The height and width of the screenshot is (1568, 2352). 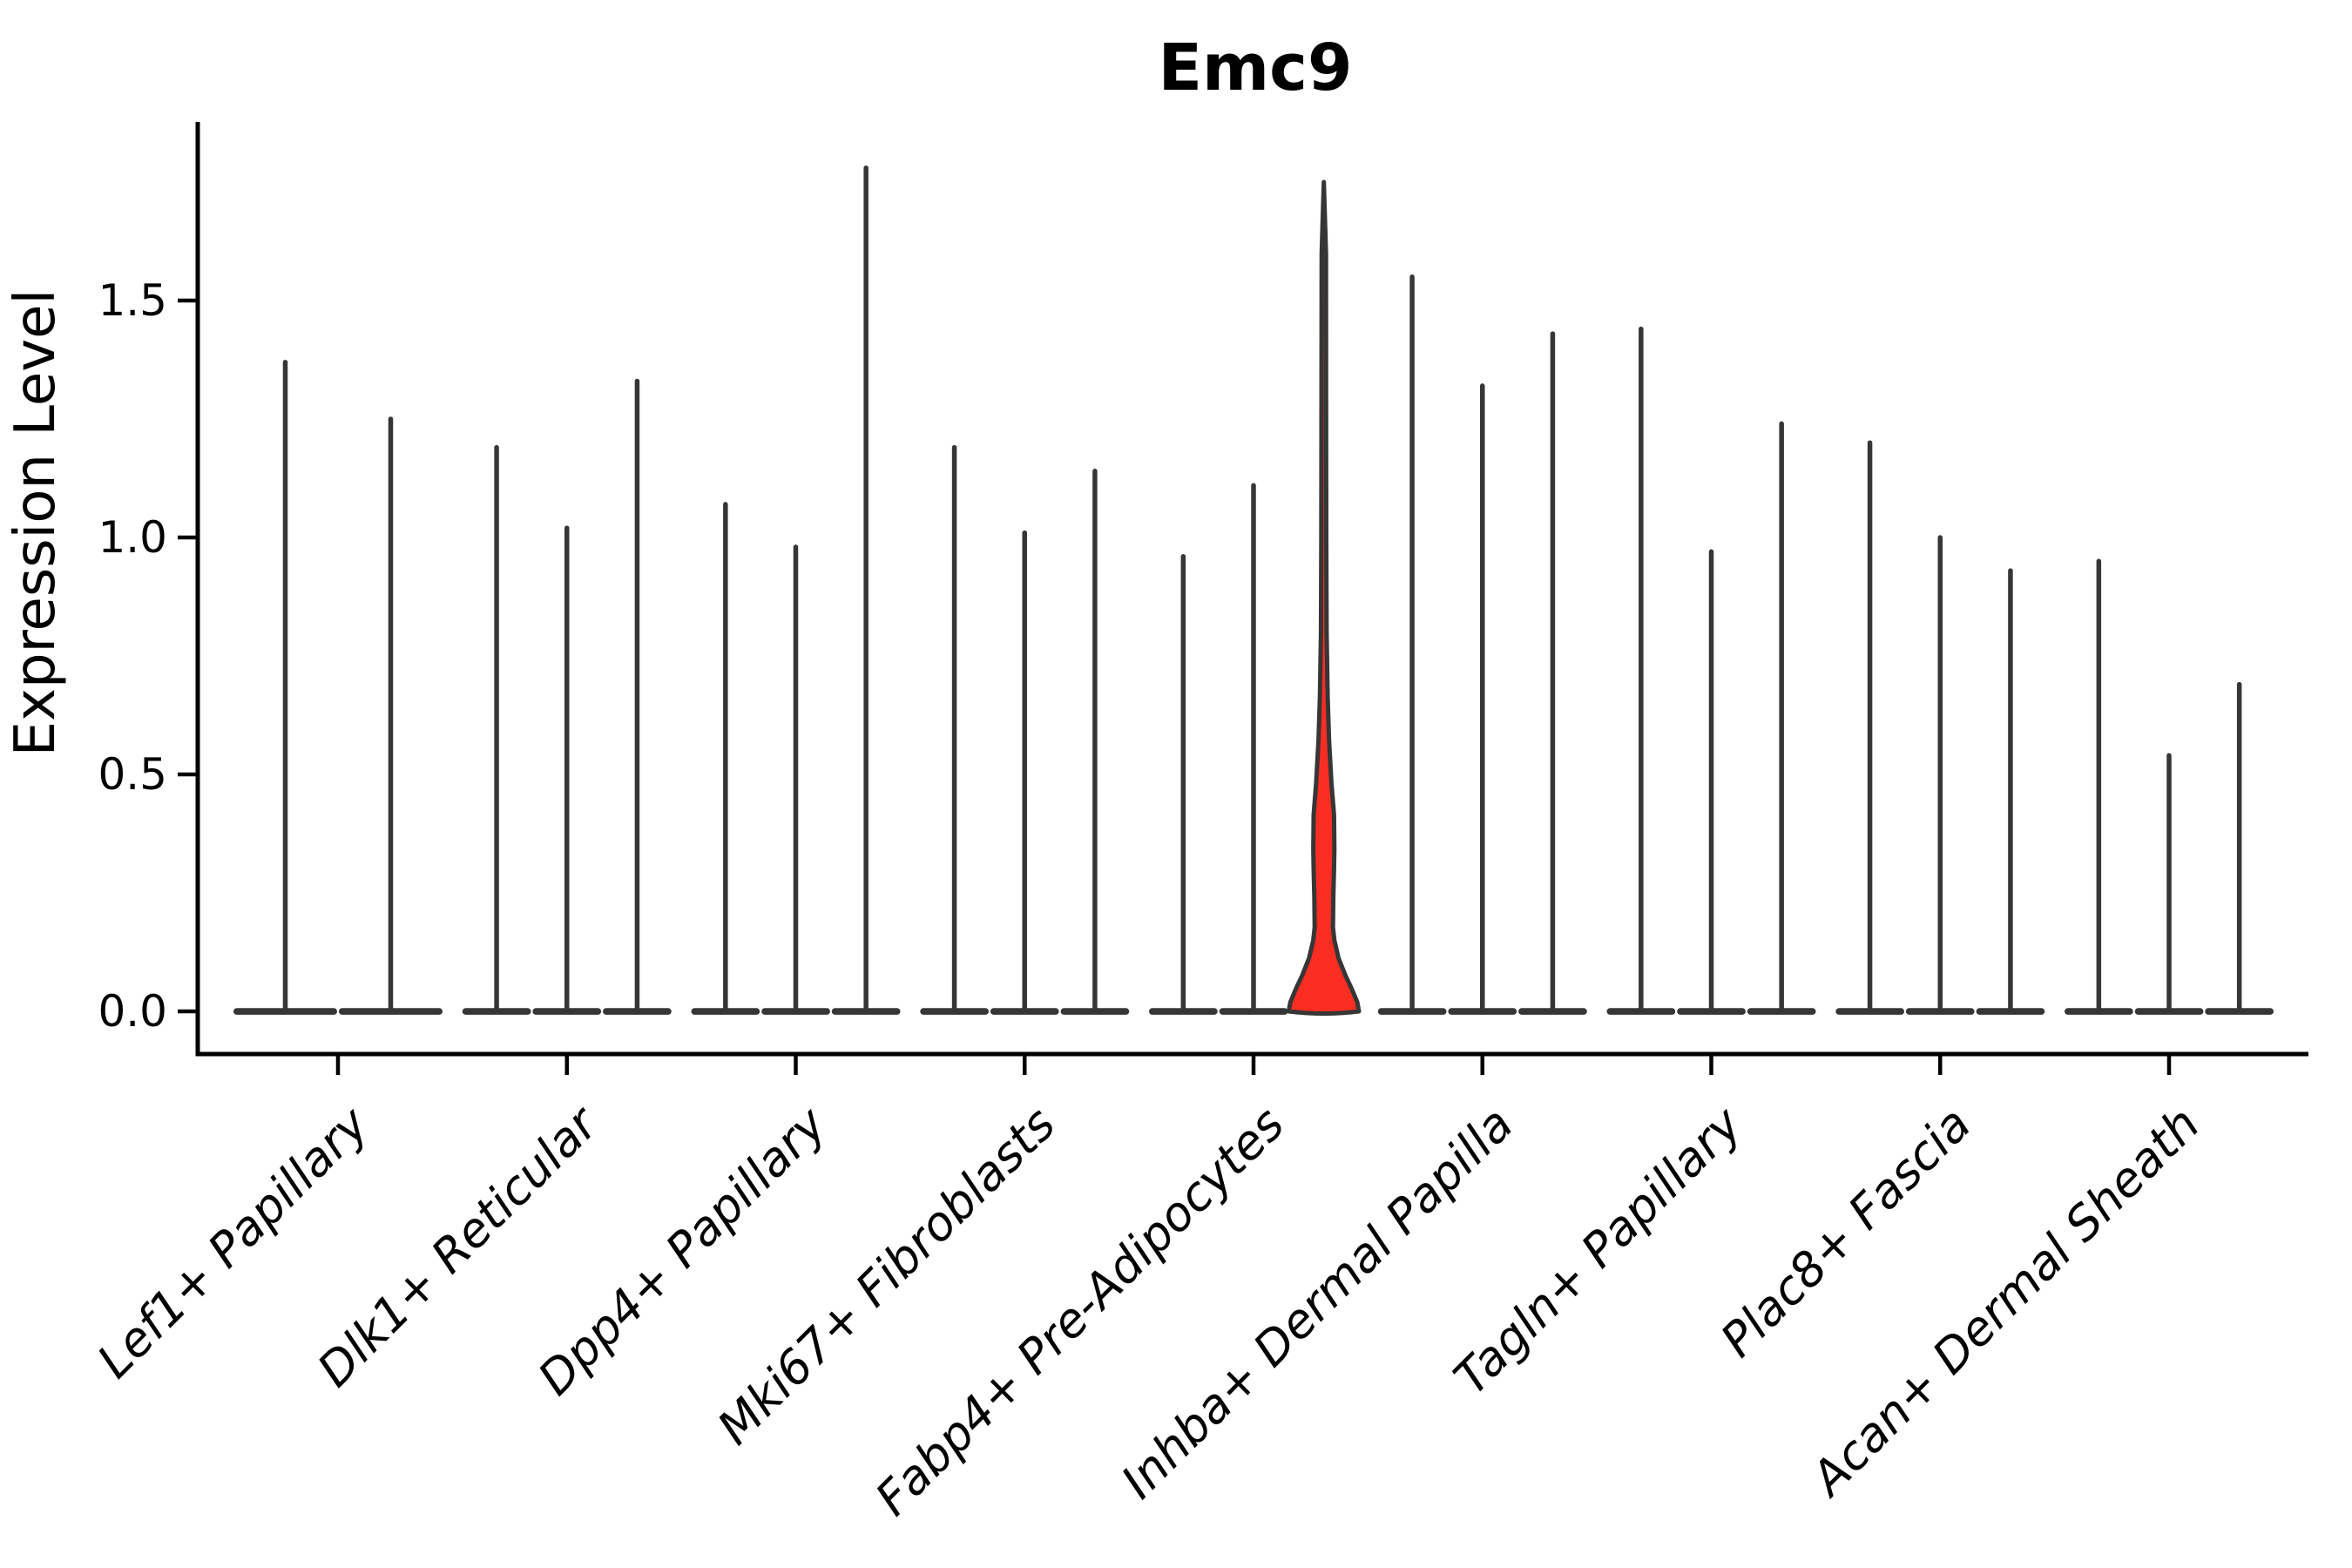 What do you see at coordinates (188, 656) in the screenshot?
I see `y-tick-marks` at bounding box center [188, 656].